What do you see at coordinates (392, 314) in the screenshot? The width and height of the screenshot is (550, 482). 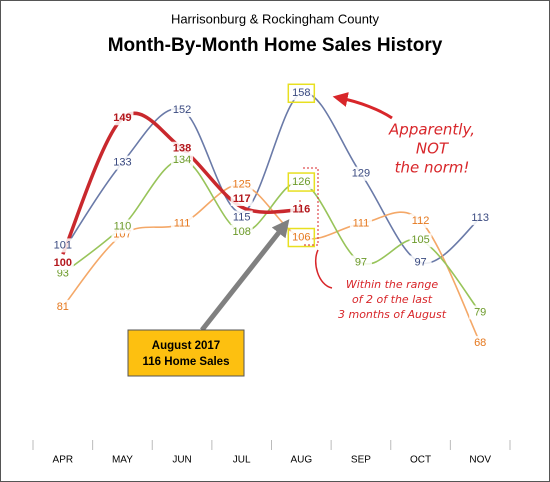 I see `annotation: 3 months of August` at bounding box center [392, 314].